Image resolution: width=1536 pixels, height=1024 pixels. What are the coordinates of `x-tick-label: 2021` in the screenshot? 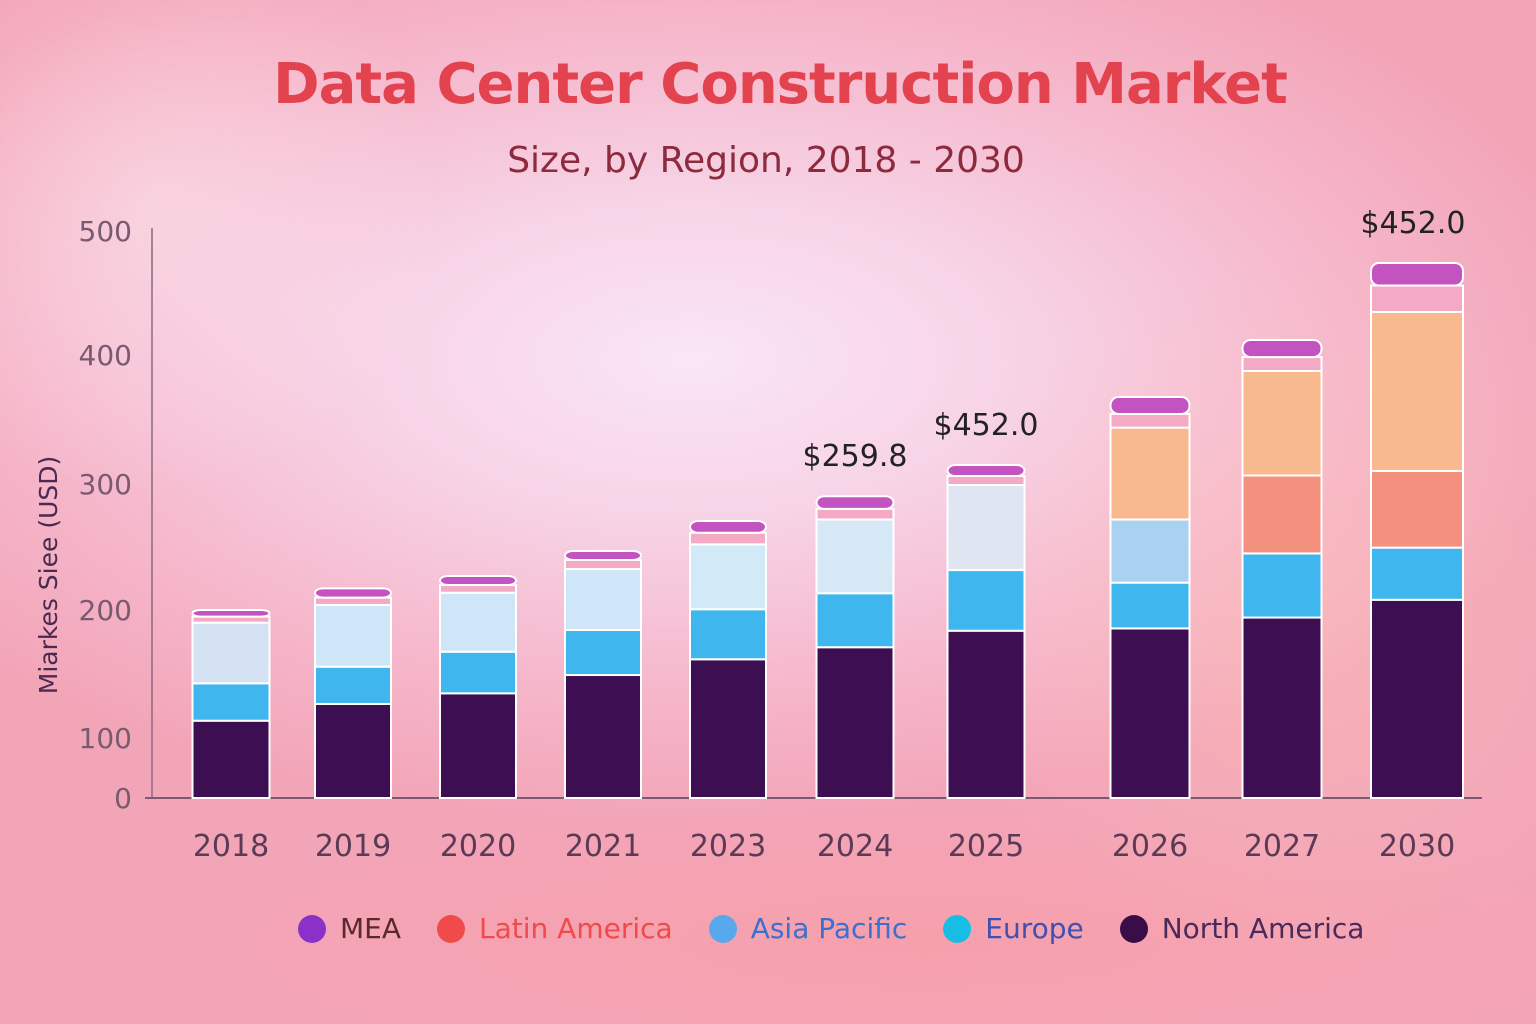 It's located at (603, 846).